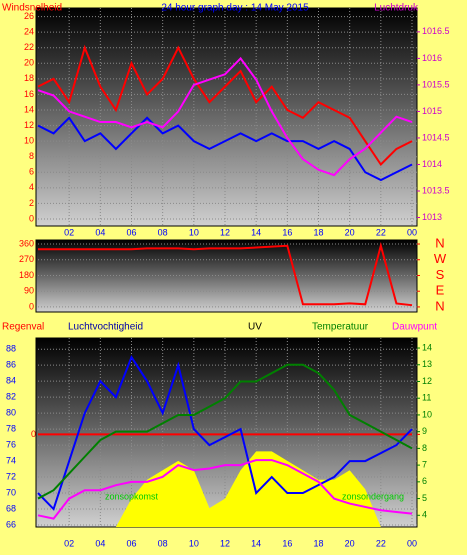 Image resolution: width=467 pixels, height=555 pixels. Describe the element at coordinates (11, 397) in the screenshot. I see `y-tick-label: 82` at that location.